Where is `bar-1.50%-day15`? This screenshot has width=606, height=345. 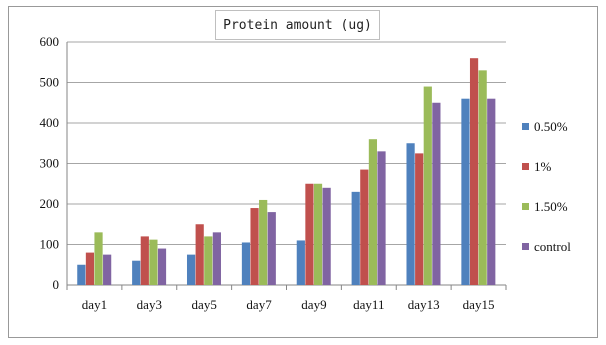 bar-1.50%-day15 is located at coordinates (482, 177).